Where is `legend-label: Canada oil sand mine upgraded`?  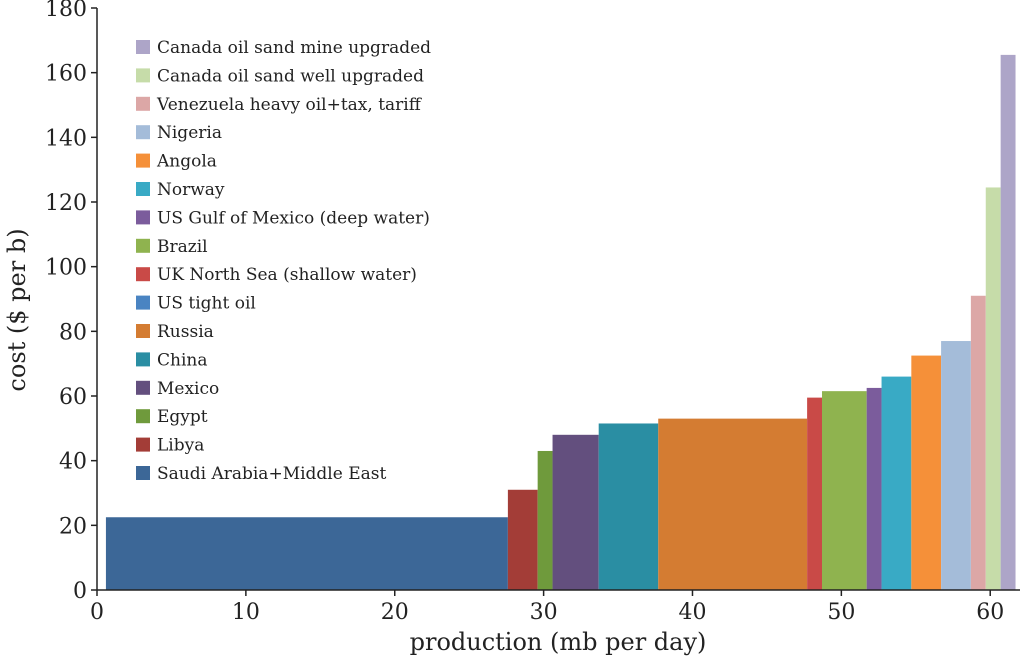
legend-label: Canada oil sand mine upgraded is located at coordinates (294, 48).